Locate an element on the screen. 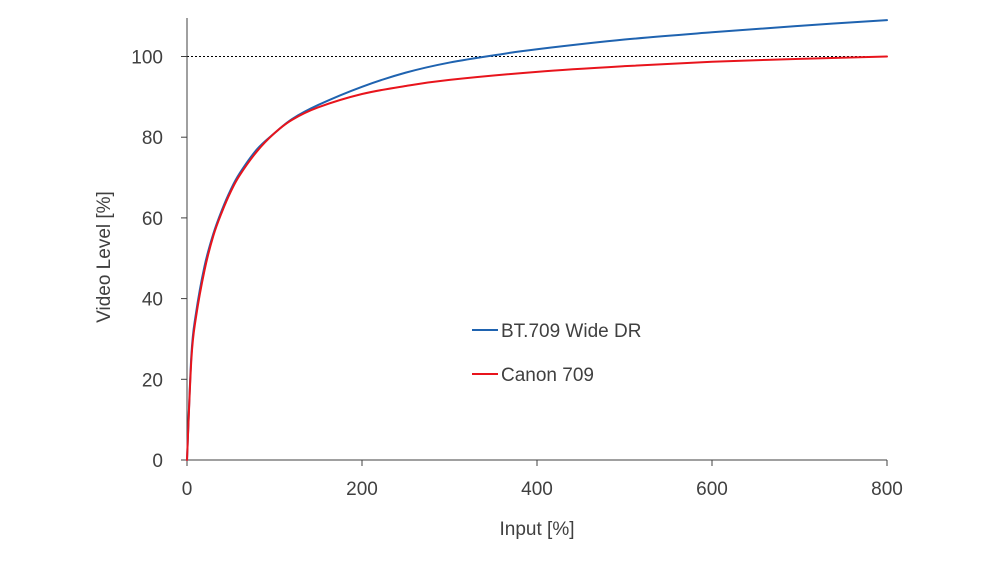 The width and height of the screenshot is (1000, 568). x-tick-label: 600 is located at coordinates (712, 489).